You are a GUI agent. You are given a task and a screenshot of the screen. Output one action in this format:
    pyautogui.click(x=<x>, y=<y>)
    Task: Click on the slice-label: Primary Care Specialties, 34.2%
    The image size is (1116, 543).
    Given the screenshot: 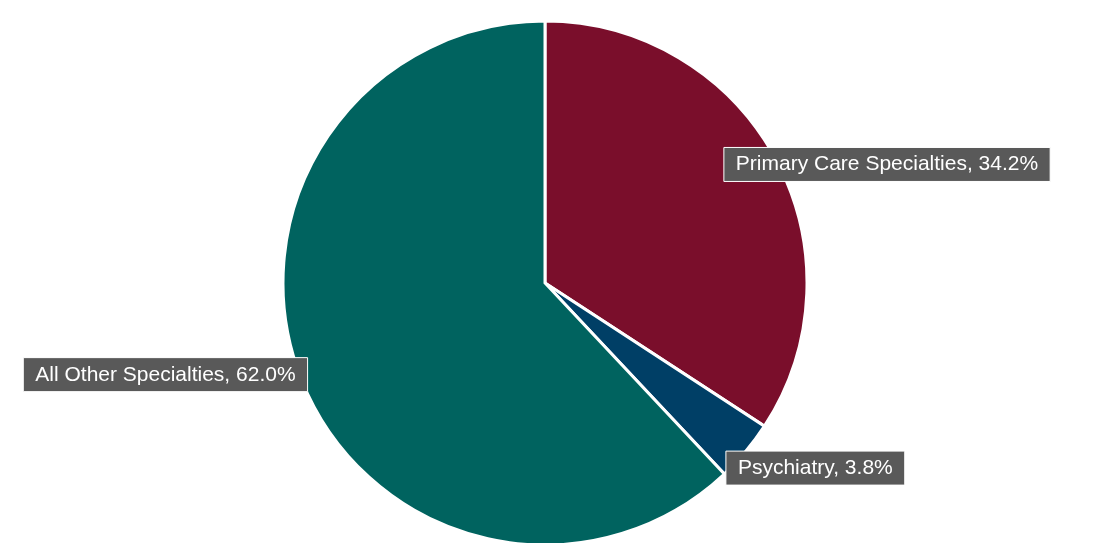 What is the action you would take?
    pyautogui.click(x=887, y=163)
    